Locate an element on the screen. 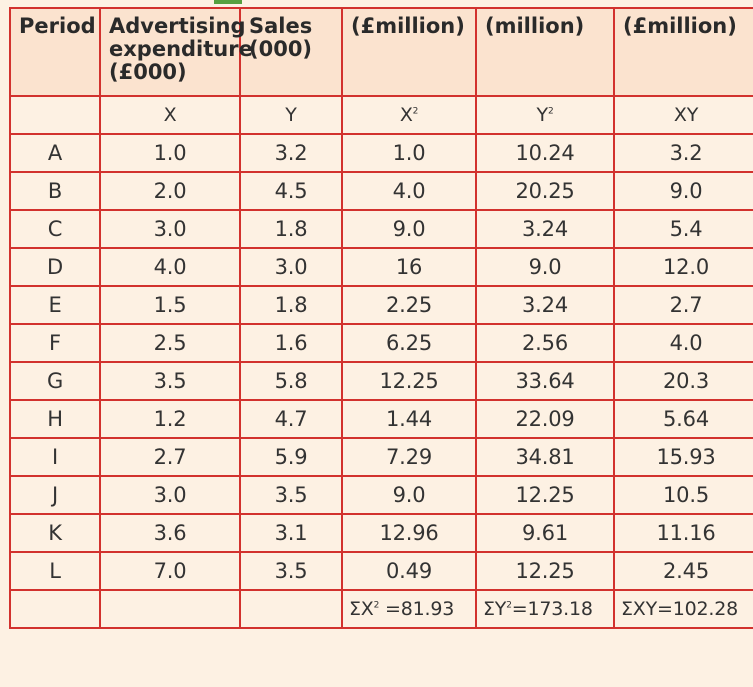 This screenshot has height=687, width=753. period-cell: D is located at coordinates (55, 267).